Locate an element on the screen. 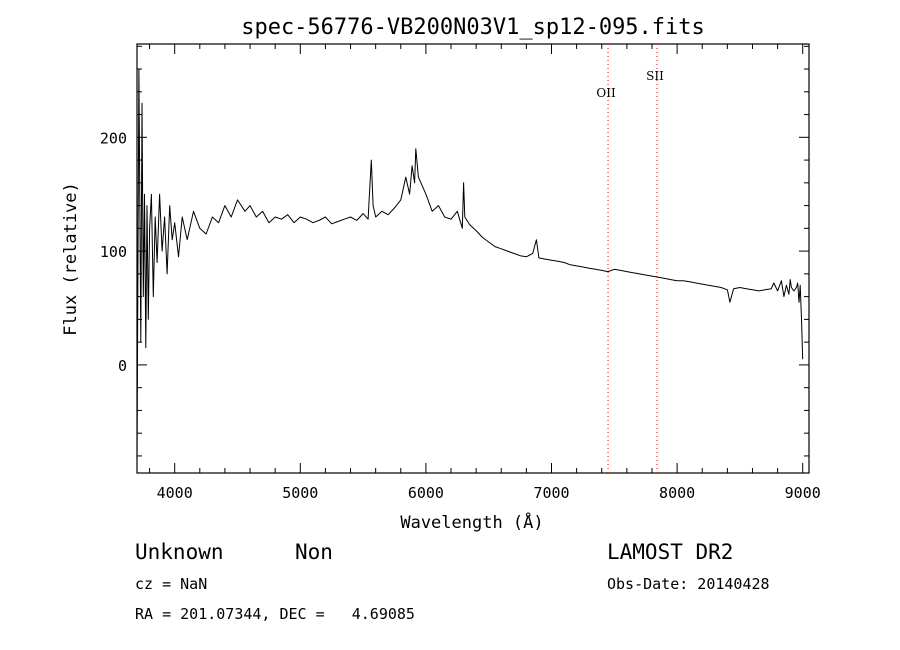  y-tick-label: 200 is located at coordinates (113, 138).